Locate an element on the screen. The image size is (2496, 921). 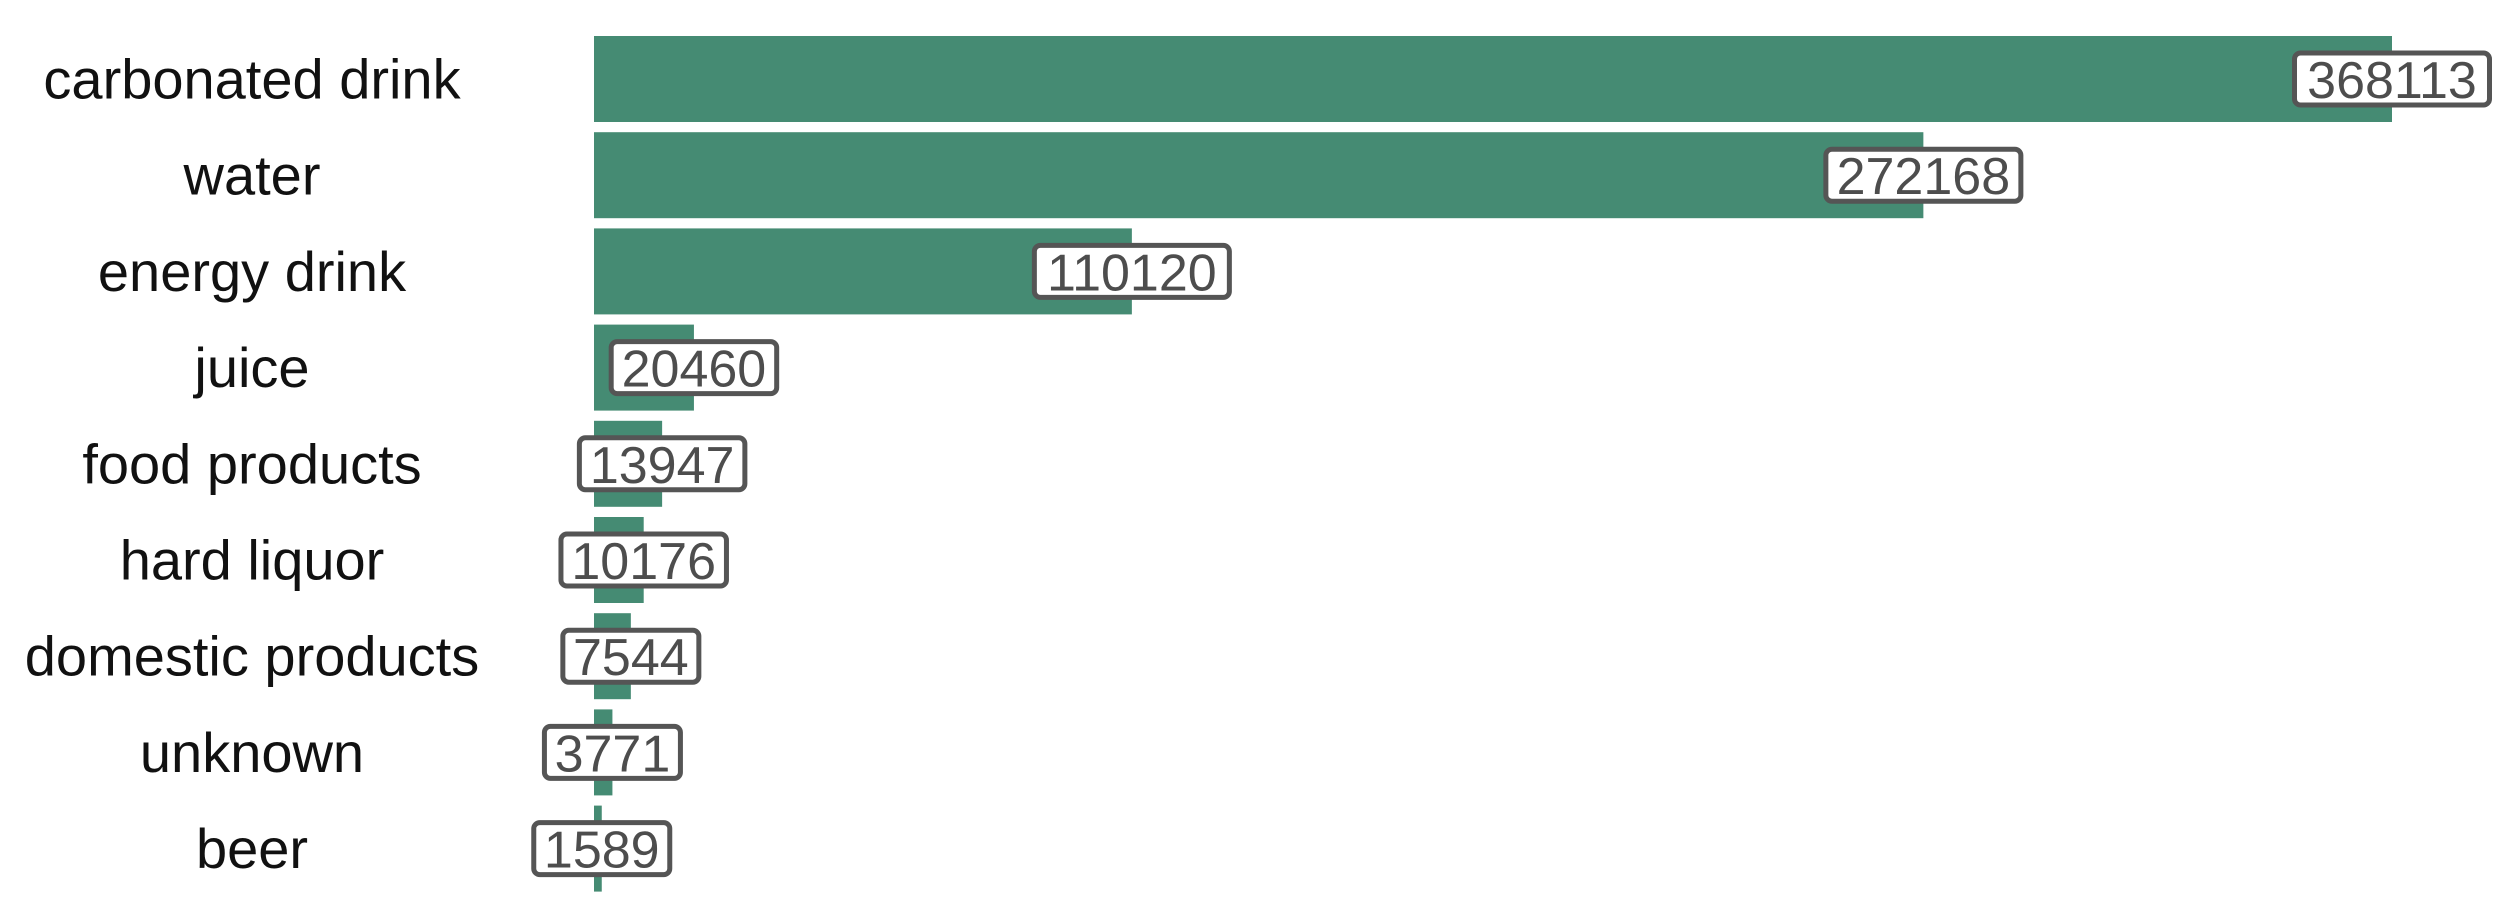
value-label-text: 368113 is located at coordinates (2392, 81).